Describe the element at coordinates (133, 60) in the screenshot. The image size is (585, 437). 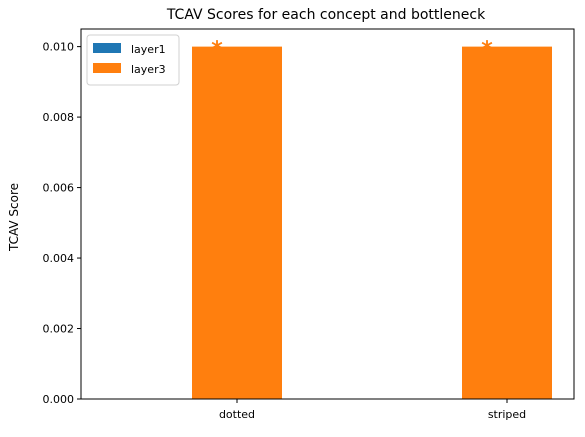
I see `legend: layer1 layer3` at that location.